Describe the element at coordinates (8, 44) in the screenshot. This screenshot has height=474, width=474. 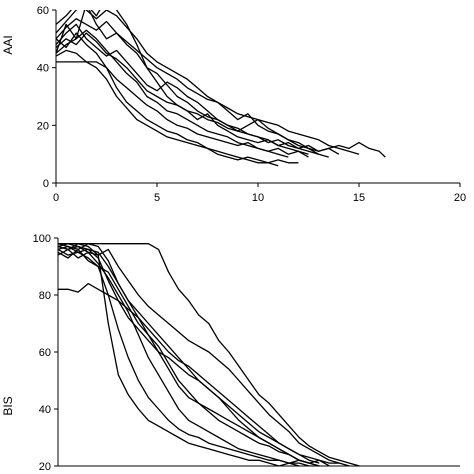
I see `y-axis-title: AAI` at that location.